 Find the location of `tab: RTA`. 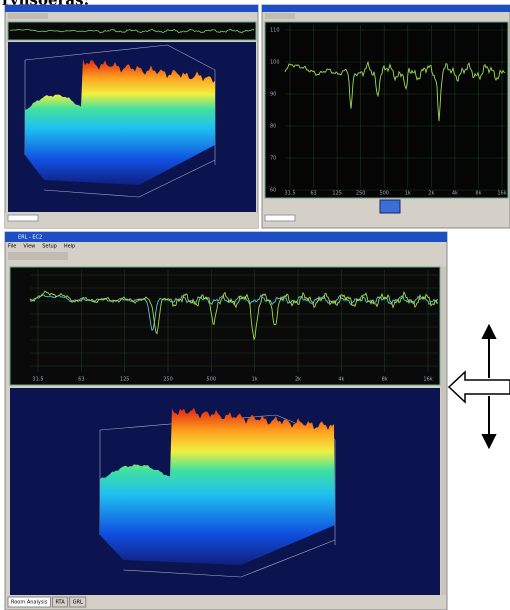

tab: RTA is located at coordinates (60, 602).